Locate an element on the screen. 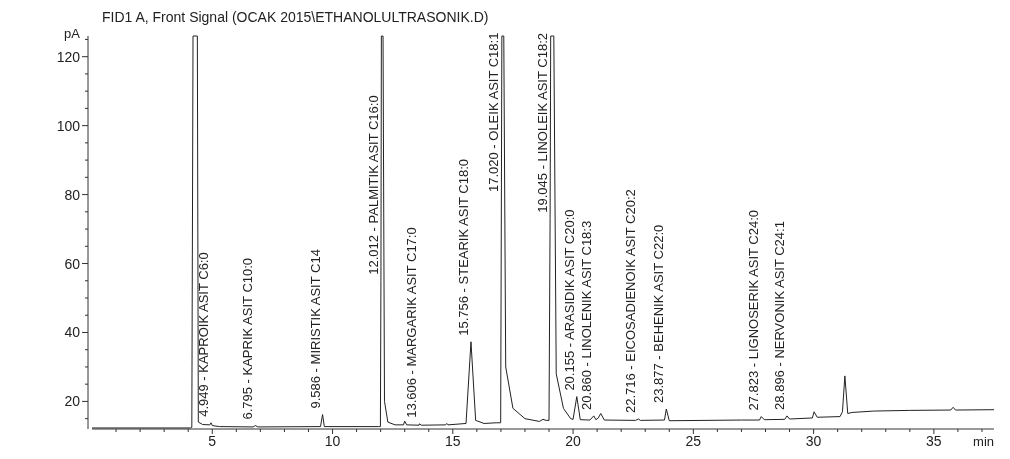  annotation: 4.949 - KAPROIK ASIT C6:0 is located at coordinates (204, 334).